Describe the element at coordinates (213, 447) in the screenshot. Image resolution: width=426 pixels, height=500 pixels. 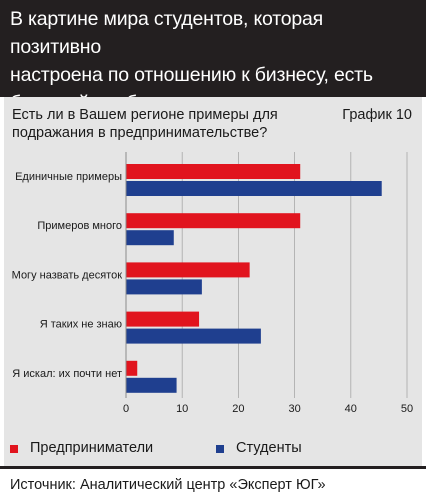
I see `legend: Предприниматели Студенты` at that location.